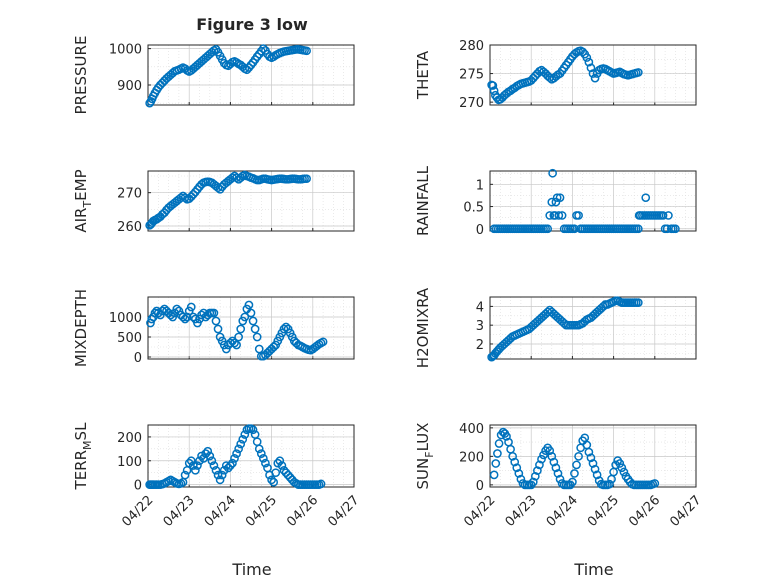  I want to click on y-axis-label: H2OMIXRA, so click(423, 327).